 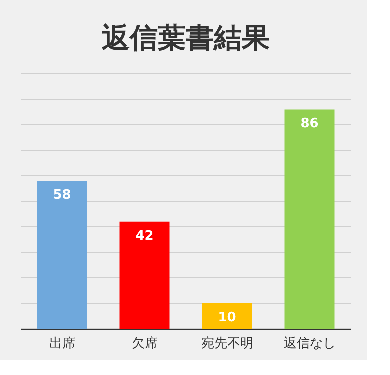 What do you see at coordinates (310, 344) in the screenshot?
I see `x-tick-label: 返信なし` at bounding box center [310, 344].